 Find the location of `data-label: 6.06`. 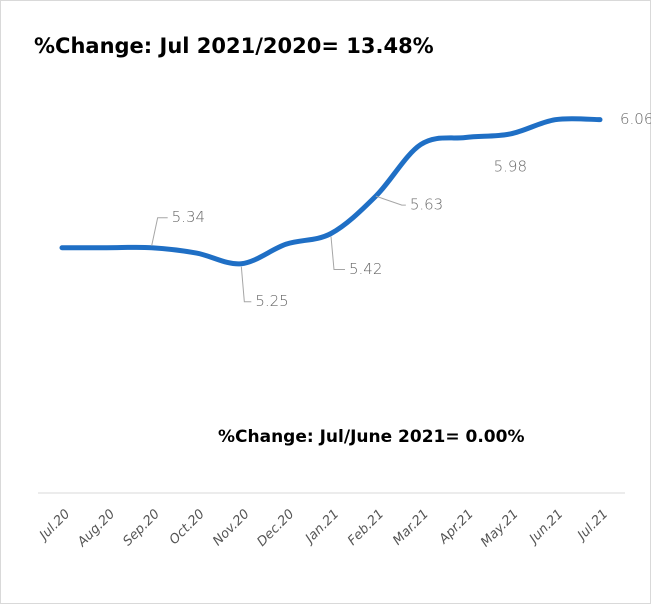

data-label: 6.06 is located at coordinates (635, 119).